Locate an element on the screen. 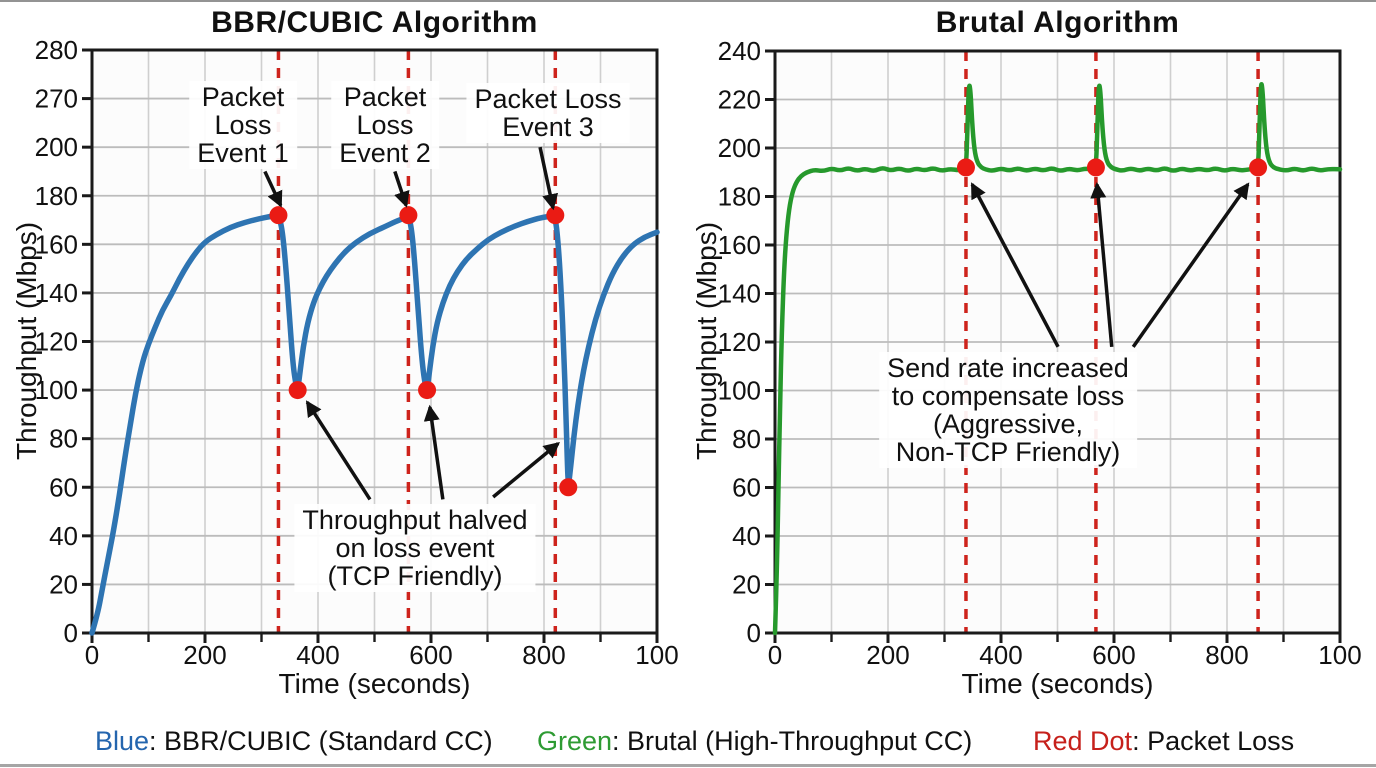 This screenshot has width=1376, height=768. annotation: Packet Loss Event 2 is located at coordinates (385, 125).